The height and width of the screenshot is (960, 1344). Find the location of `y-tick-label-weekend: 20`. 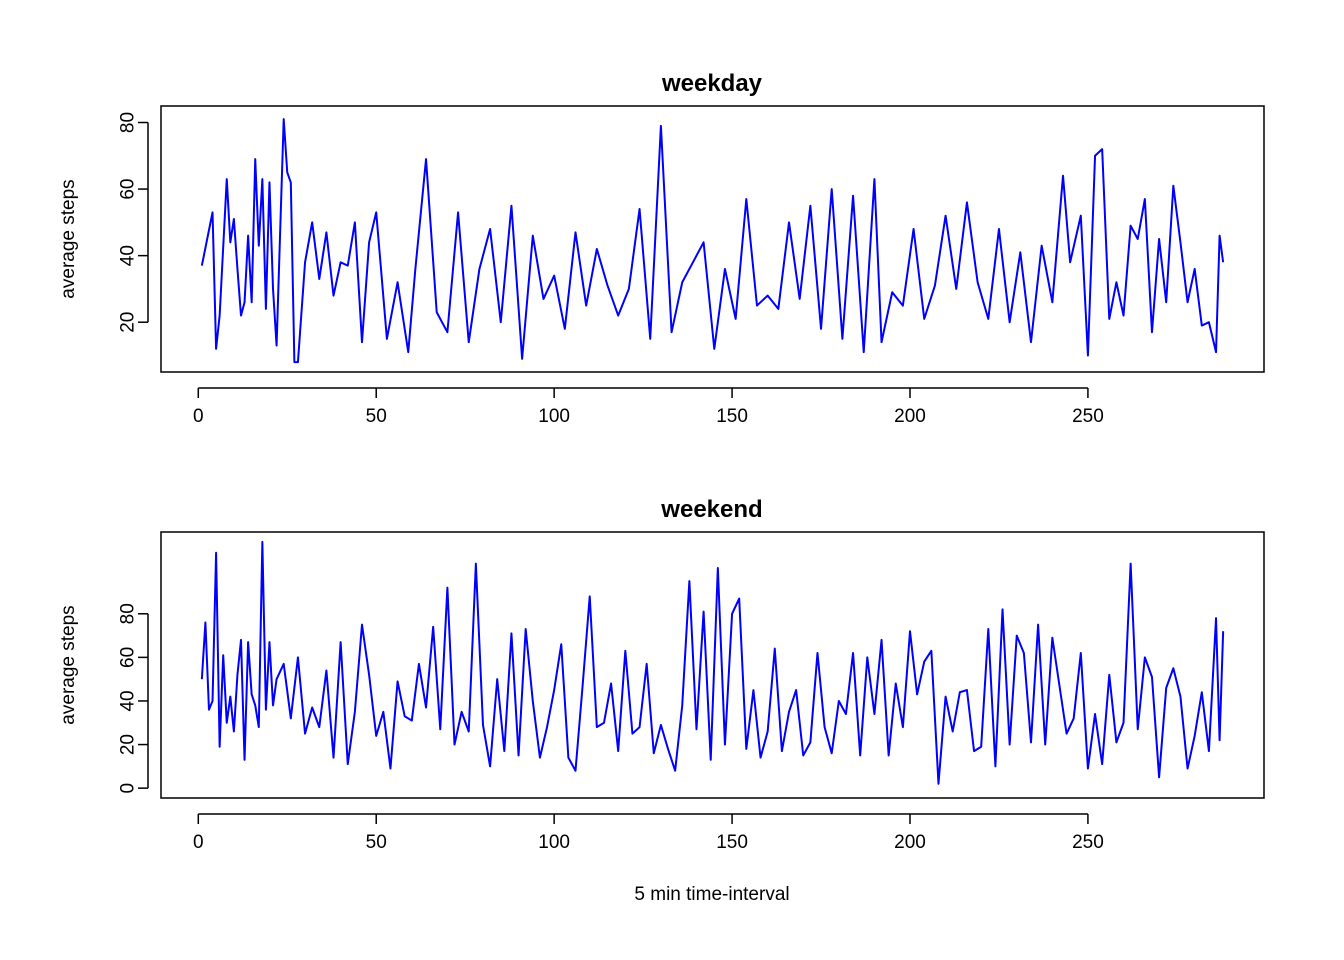

y-tick-label-weekend: 20 is located at coordinates (128, 744).